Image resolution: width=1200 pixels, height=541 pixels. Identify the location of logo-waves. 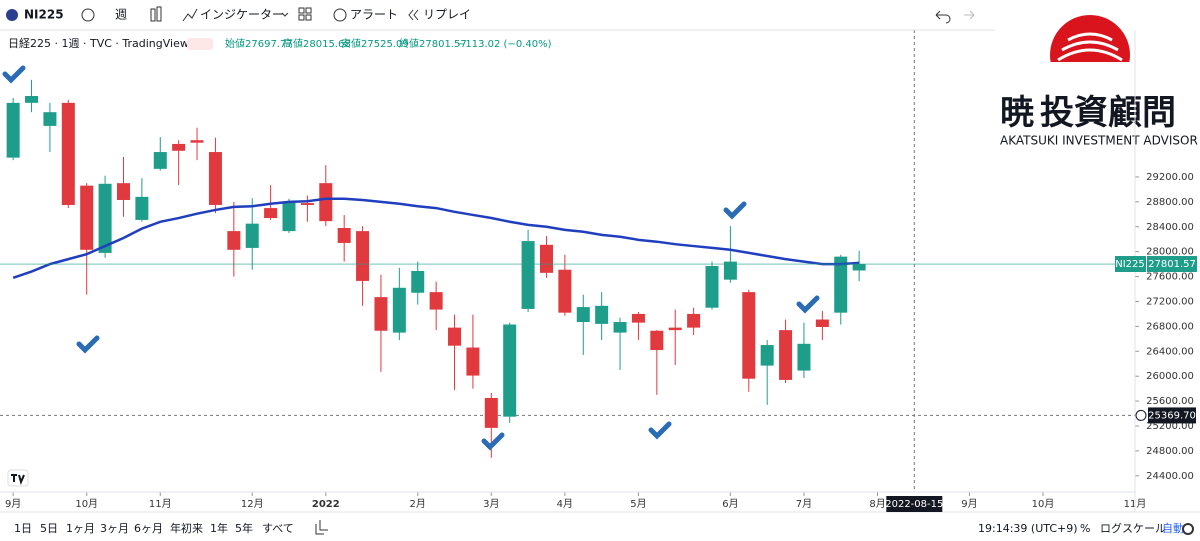
(1090, 47).